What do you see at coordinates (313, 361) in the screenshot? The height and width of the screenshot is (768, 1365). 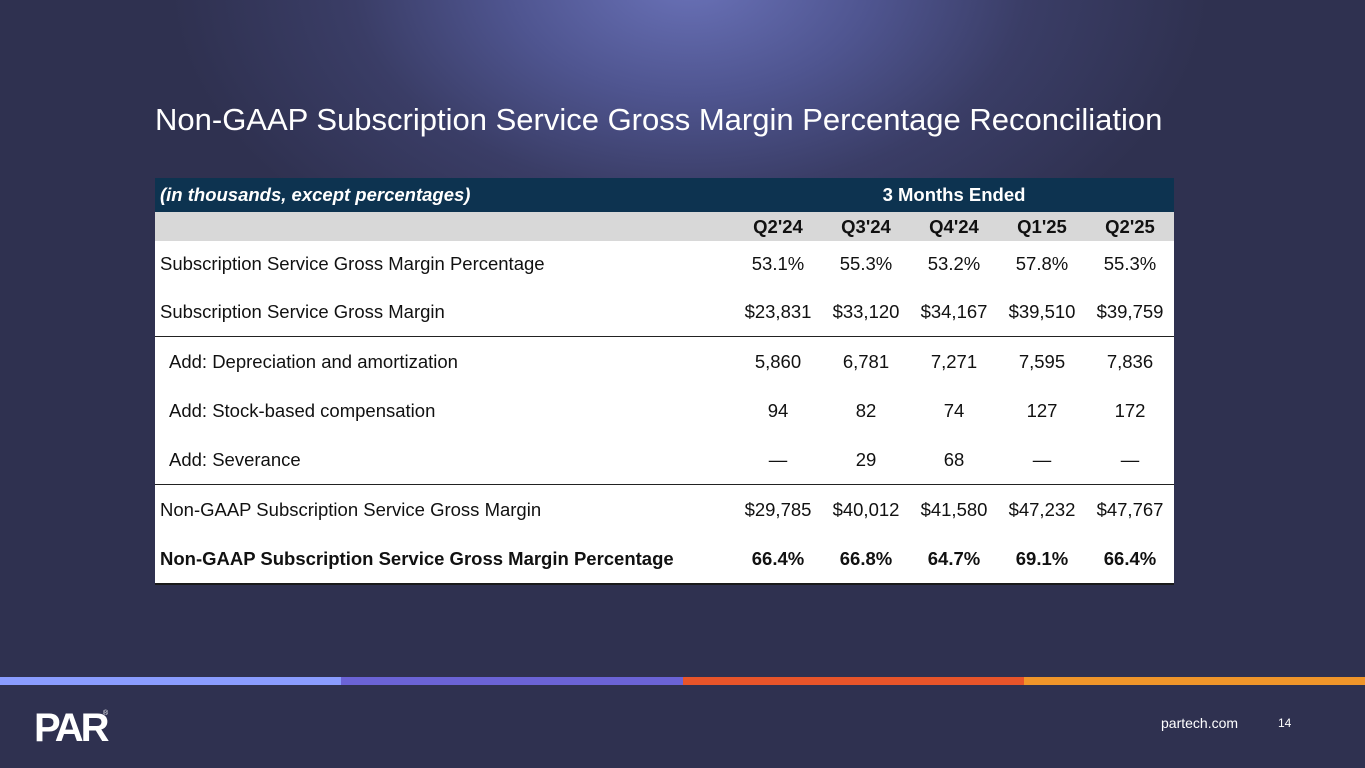 I see `row-label: Add: Depreciation and amortization` at bounding box center [313, 361].